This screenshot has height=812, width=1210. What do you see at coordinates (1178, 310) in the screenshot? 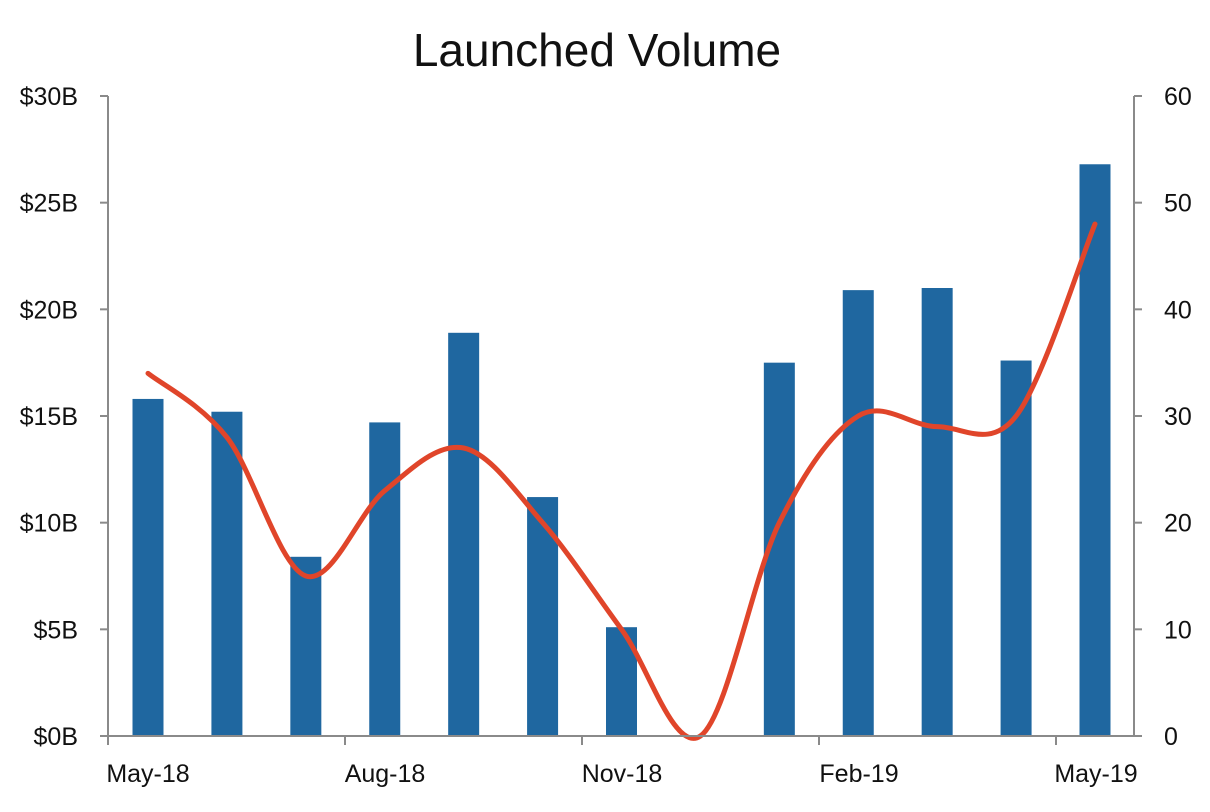
I see `right-y-tick-label: 40` at bounding box center [1178, 310].